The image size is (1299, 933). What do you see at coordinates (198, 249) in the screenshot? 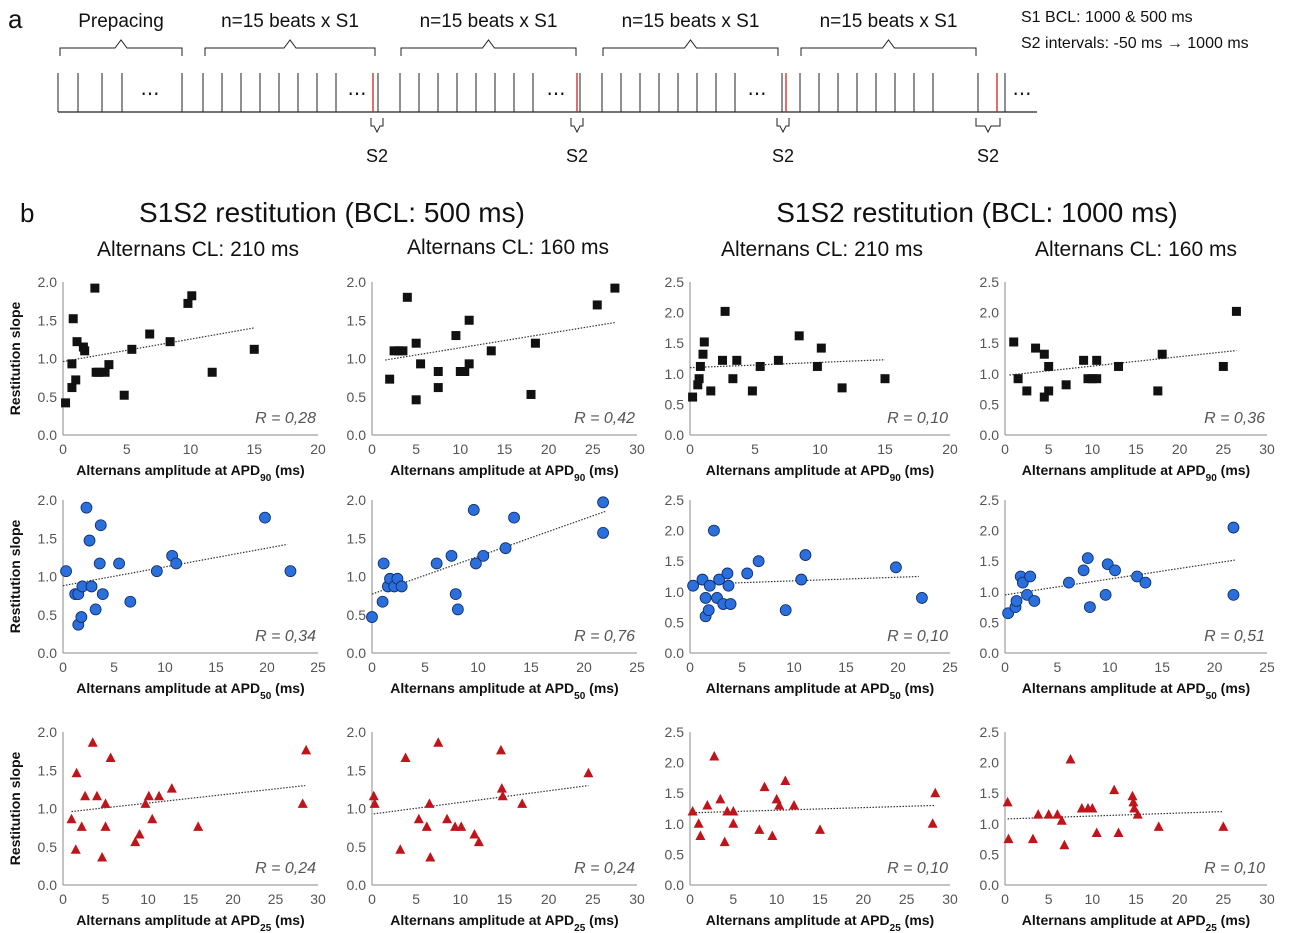
I see `column-title-1: Alternans CL: 210 ms` at bounding box center [198, 249].